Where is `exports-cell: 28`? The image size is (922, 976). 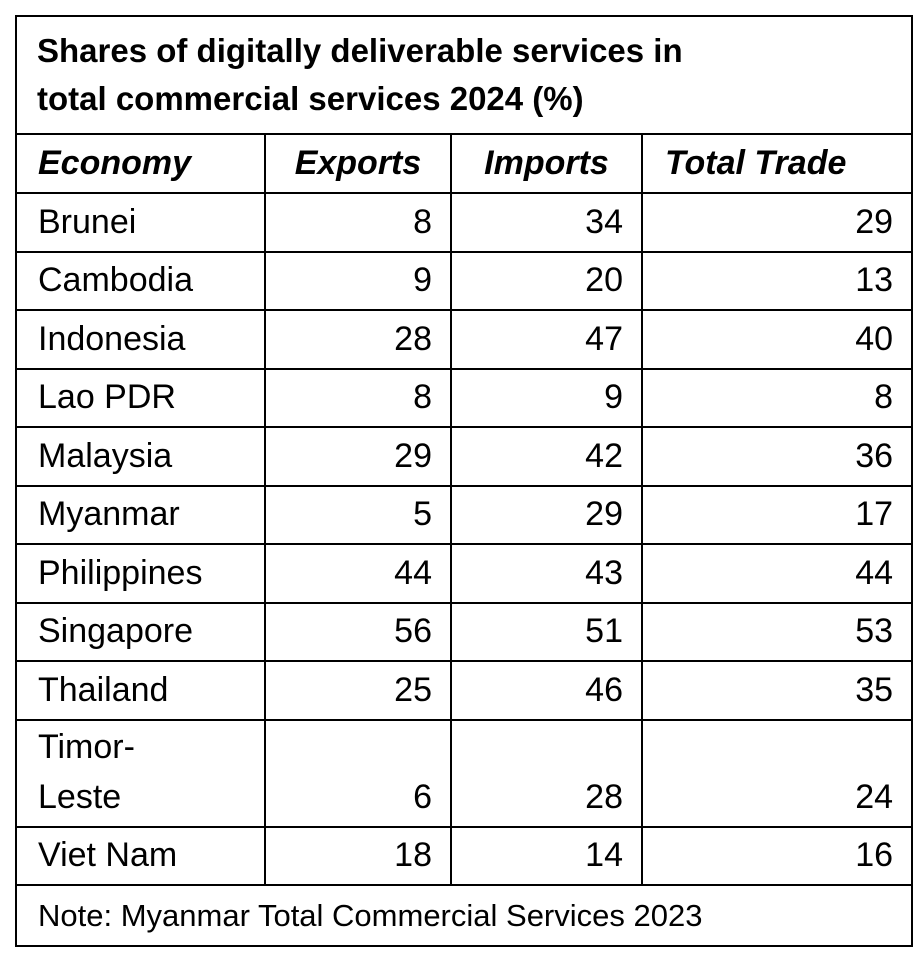
exports-cell: 28 is located at coordinates (358, 339).